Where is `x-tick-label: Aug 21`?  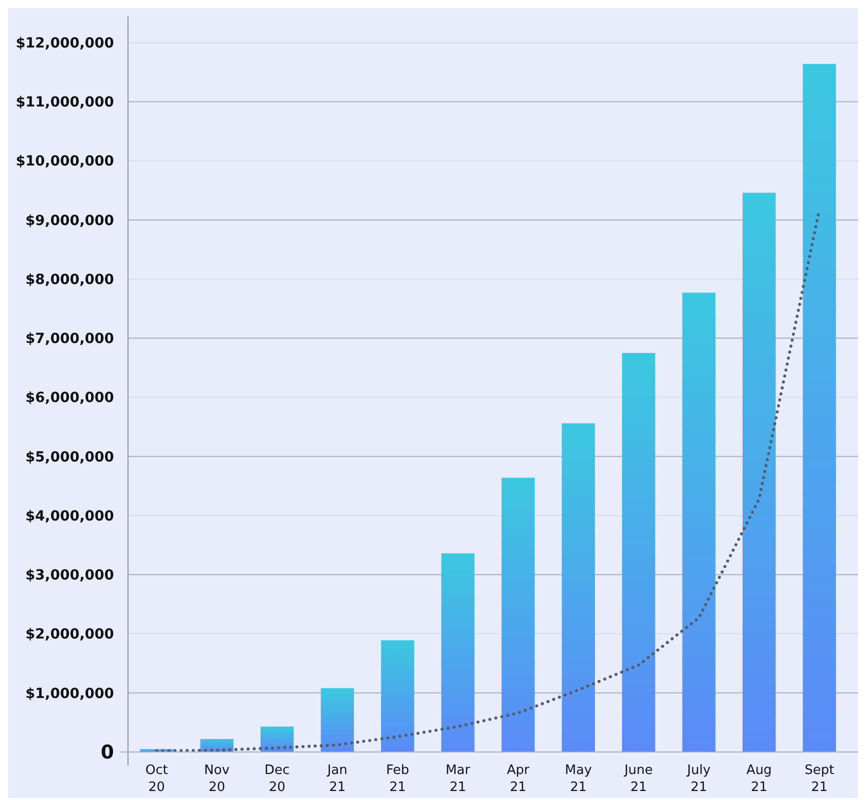 x-tick-label: Aug 21 is located at coordinates (759, 779).